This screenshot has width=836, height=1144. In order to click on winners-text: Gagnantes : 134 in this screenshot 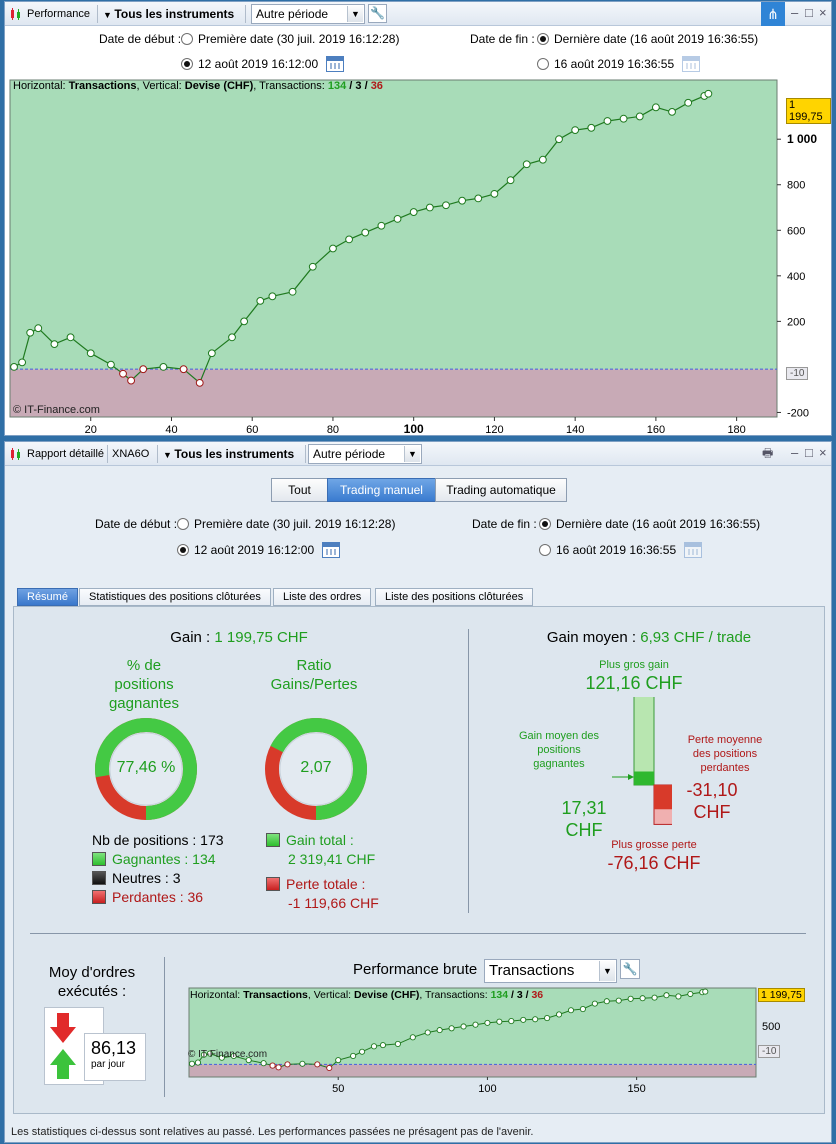, I will do `click(164, 859)`.